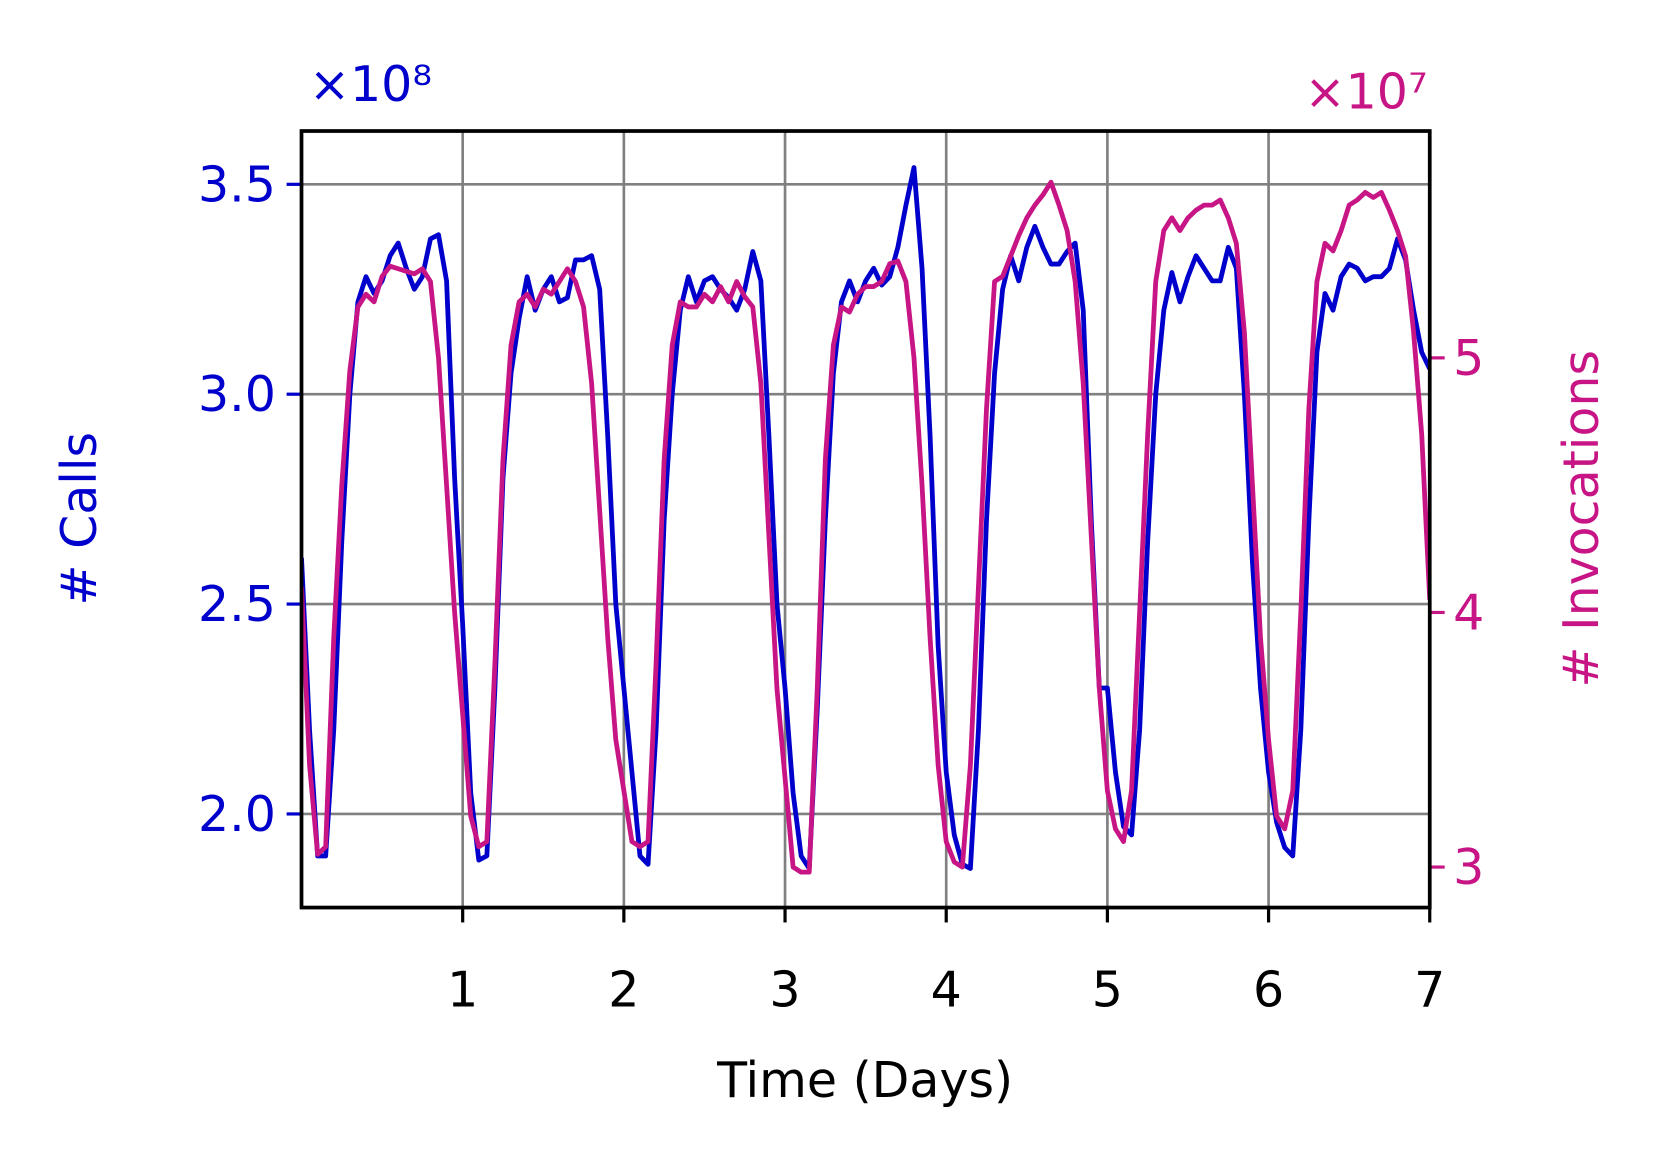 This screenshot has height=1160, width=1662. I want to click on y2-offset-text: ×10⁷, so click(1366, 92).